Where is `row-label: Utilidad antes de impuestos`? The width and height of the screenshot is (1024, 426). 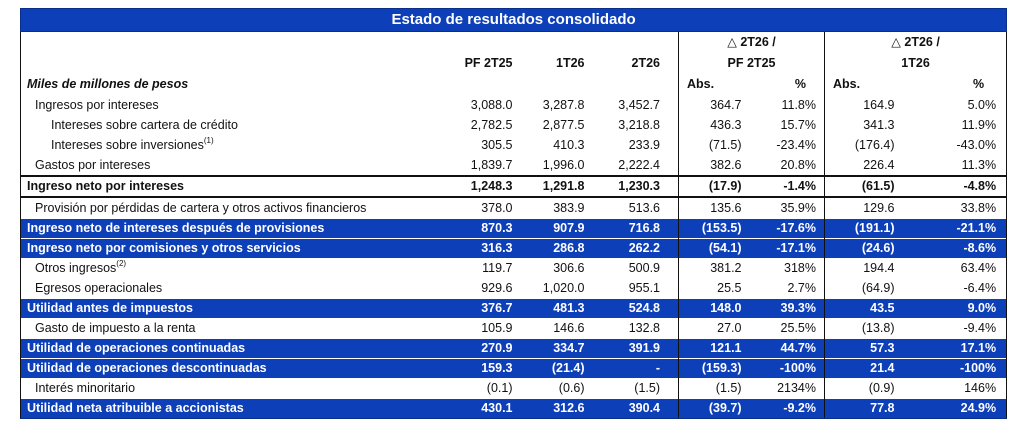
row-label: Utilidad antes de impuestos is located at coordinates (225, 308).